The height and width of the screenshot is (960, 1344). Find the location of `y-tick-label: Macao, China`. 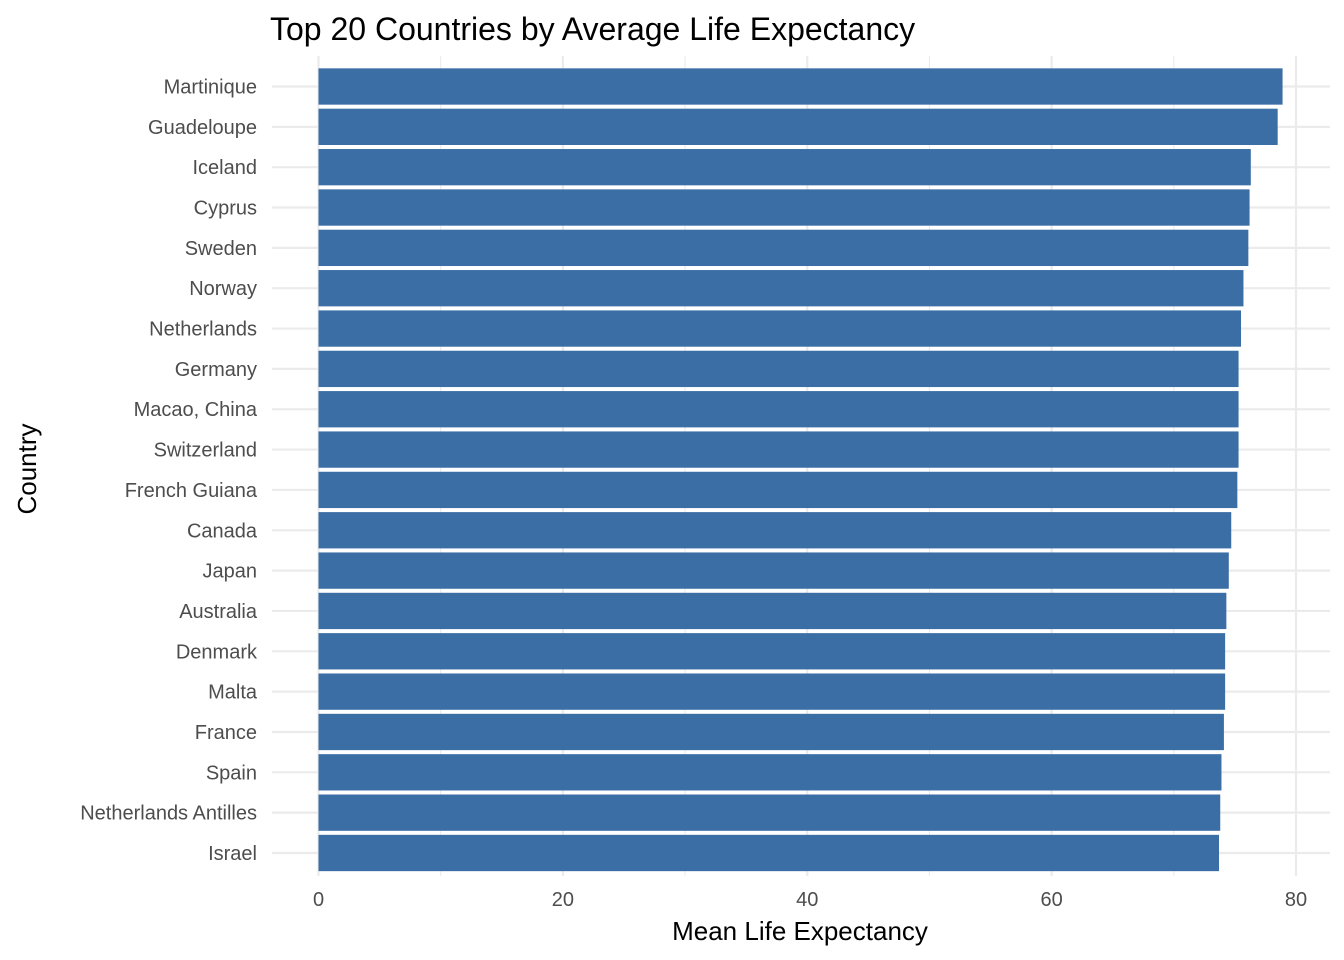

y-tick-label: Macao, China is located at coordinates (196, 410).